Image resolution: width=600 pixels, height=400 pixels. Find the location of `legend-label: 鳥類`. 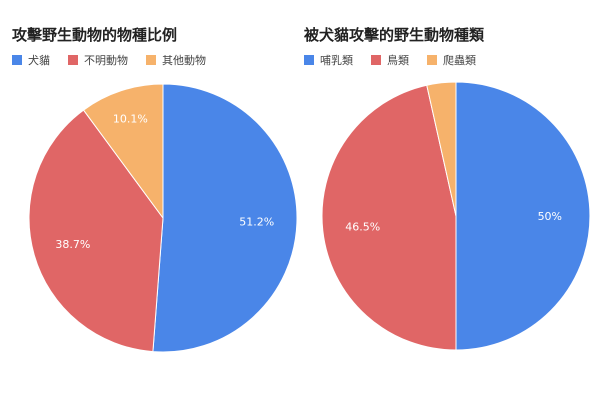

legend-label: 鳥類 is located at coordinates (398, 60).